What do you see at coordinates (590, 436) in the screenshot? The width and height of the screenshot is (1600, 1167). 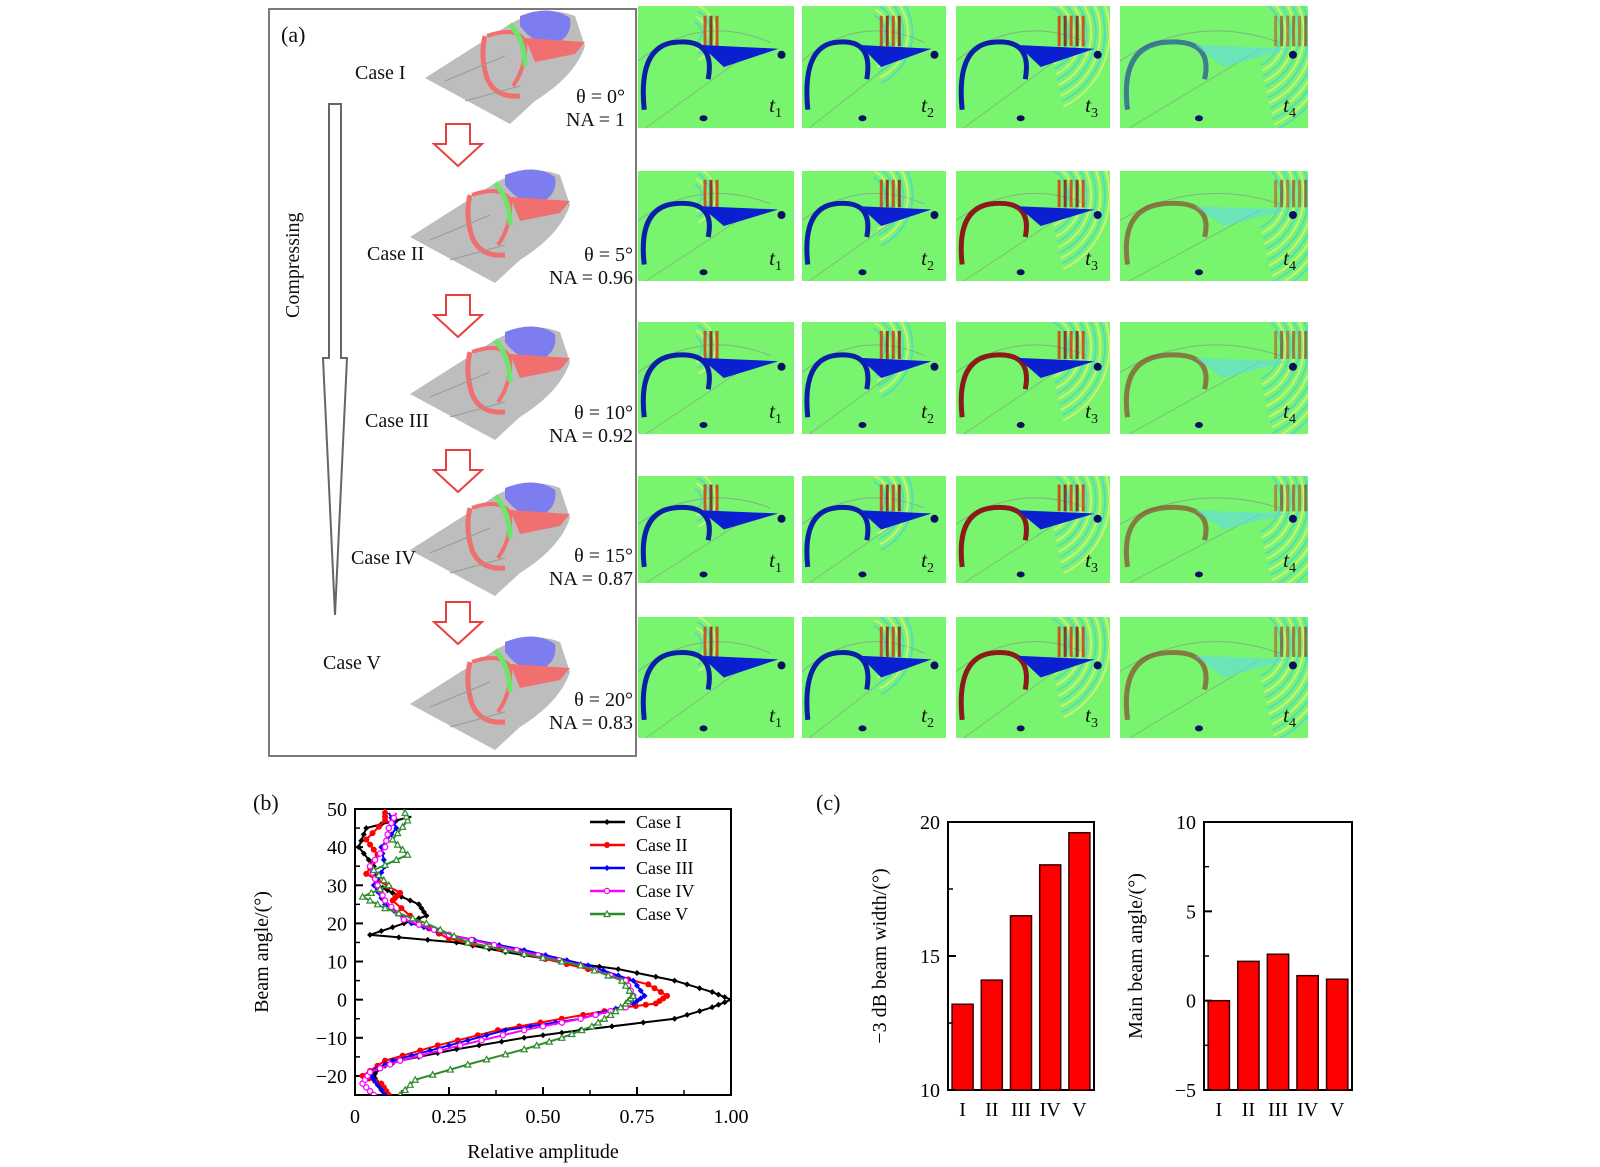 I see `na-value: NA = 0.92` at bounding box center [590, 436].